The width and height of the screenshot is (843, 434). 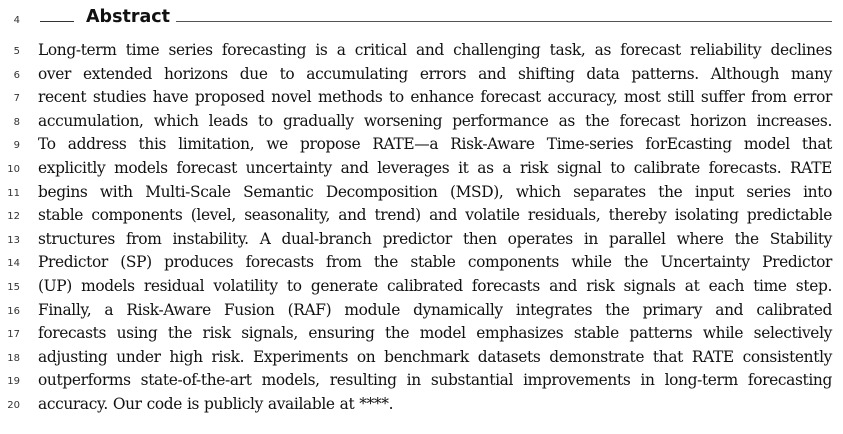 I want to click on line-number: 12, so click(x=13, y=217).